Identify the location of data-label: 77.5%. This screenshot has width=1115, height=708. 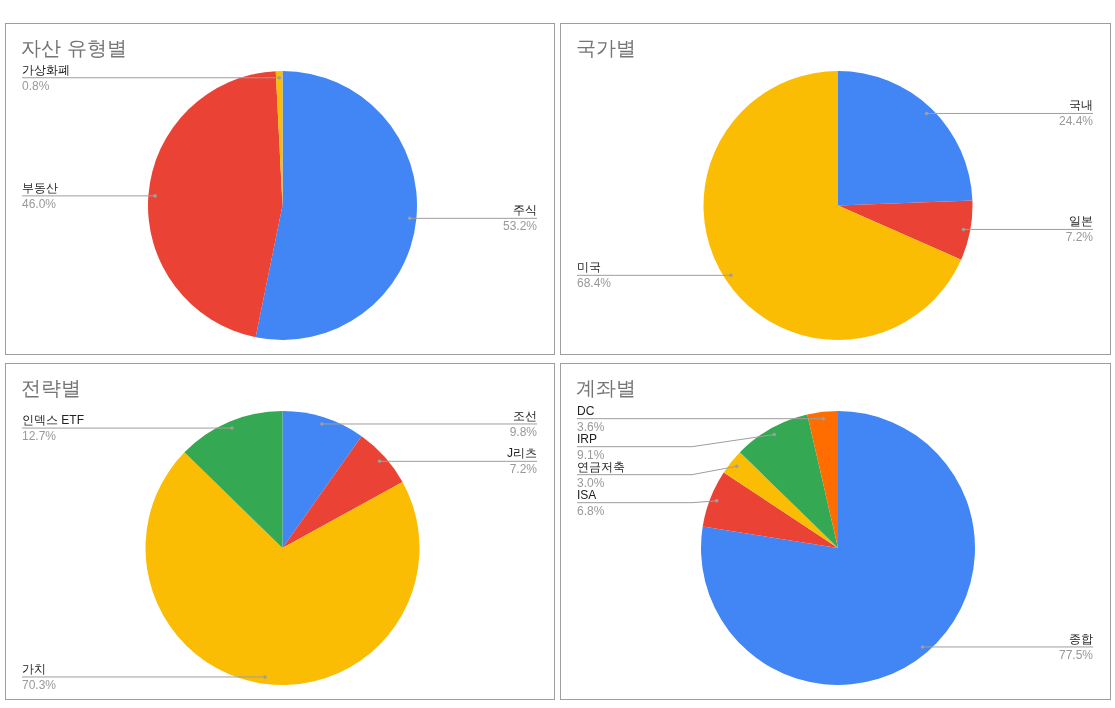
(1076, 654).